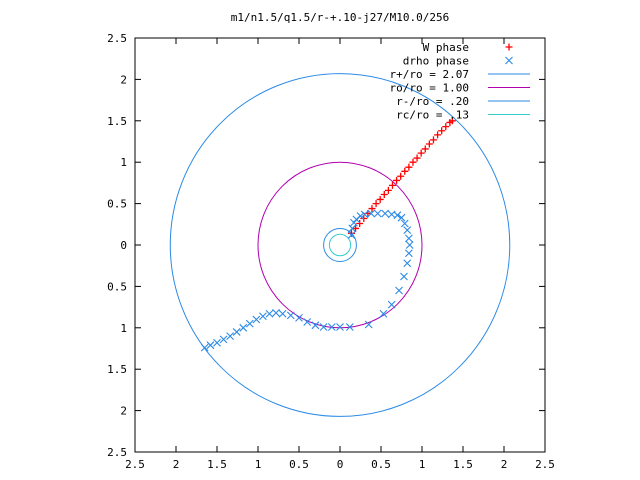  What do you see at coordinates (436, 61) in the screenshot?
I see `legend-label: drho phase` at bounding box center [436, 61].